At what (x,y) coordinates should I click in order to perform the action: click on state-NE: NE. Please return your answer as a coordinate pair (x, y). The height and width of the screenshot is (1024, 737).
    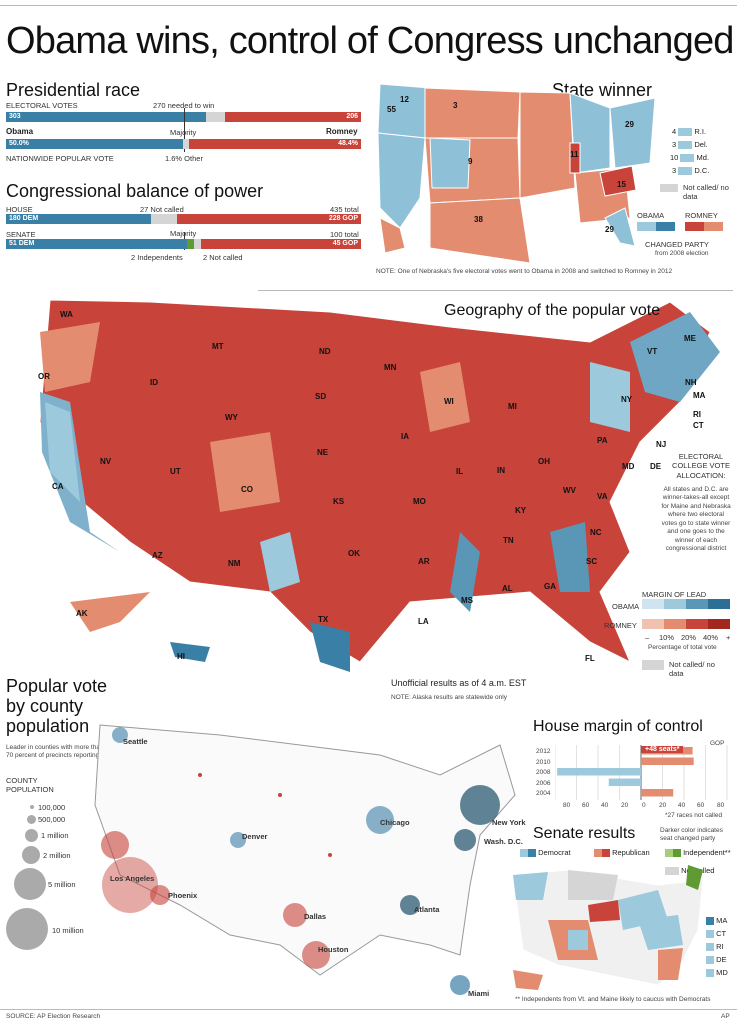
    Looking at the image, I should click on (323, 452).